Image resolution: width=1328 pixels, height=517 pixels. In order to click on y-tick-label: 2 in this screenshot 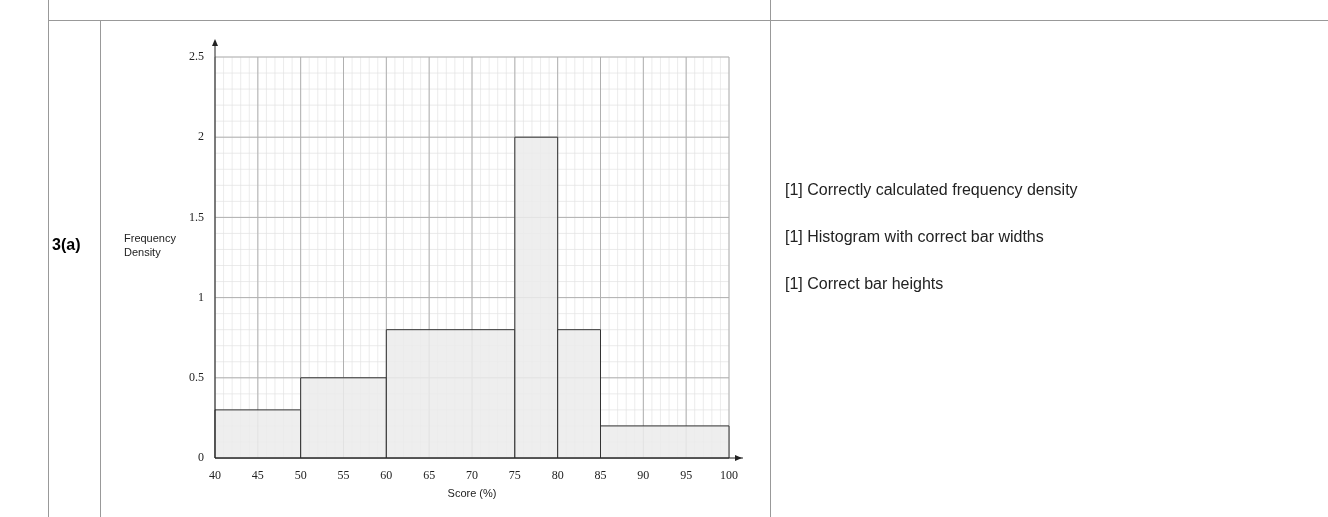, I will do `click(201, 136)`.